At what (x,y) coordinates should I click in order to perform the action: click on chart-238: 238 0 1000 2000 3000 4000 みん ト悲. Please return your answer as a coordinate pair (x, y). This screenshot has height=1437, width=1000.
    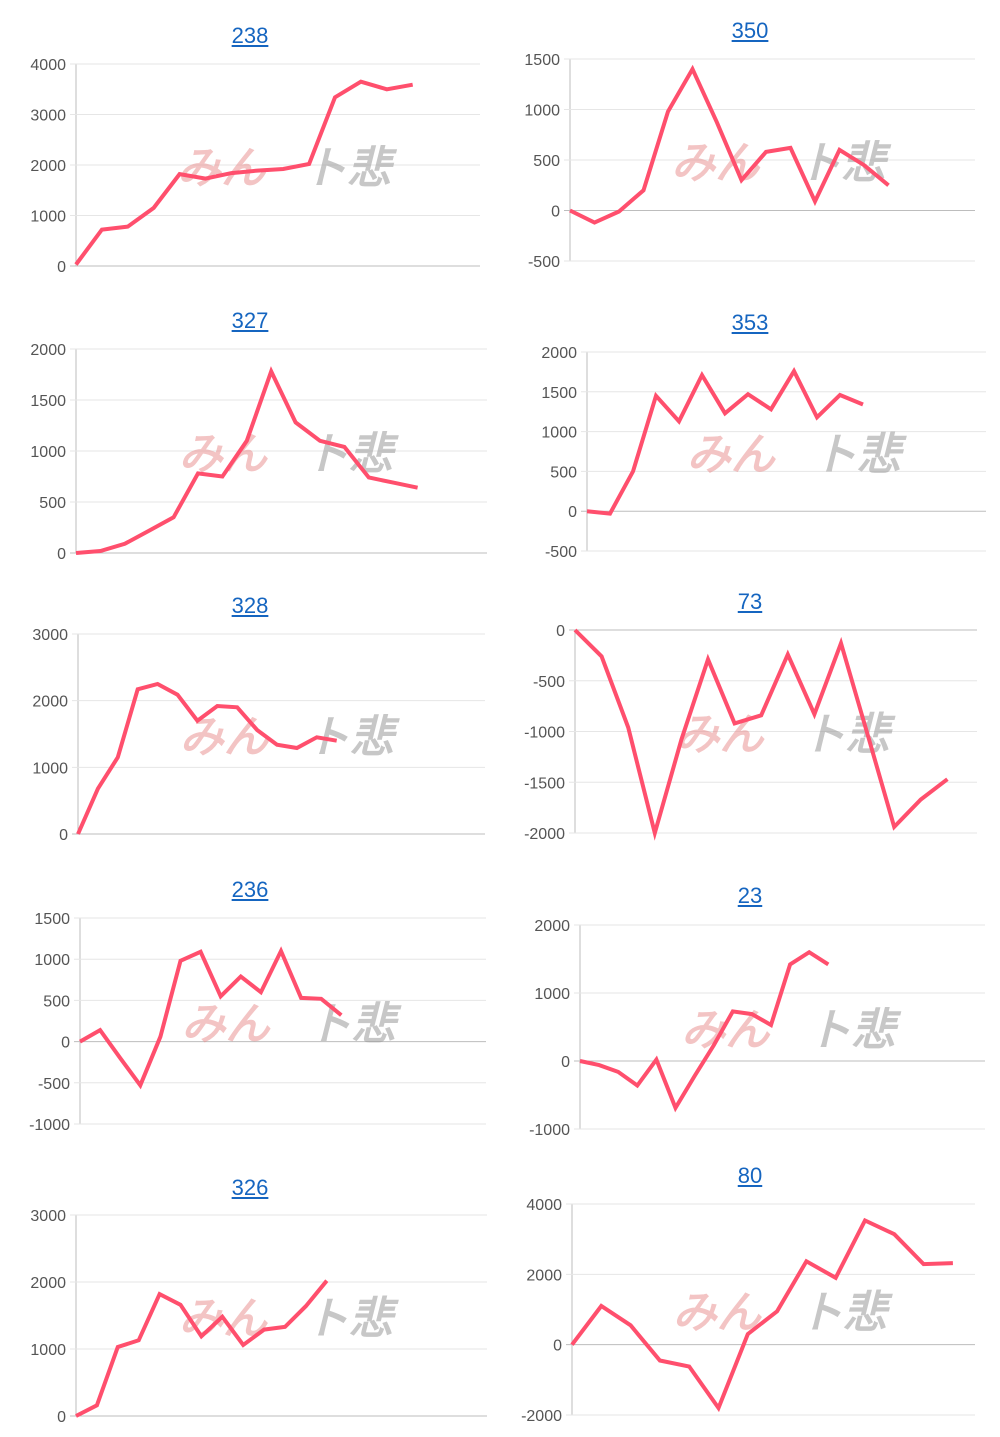
    Looking at the image, I should click on (255, 149).